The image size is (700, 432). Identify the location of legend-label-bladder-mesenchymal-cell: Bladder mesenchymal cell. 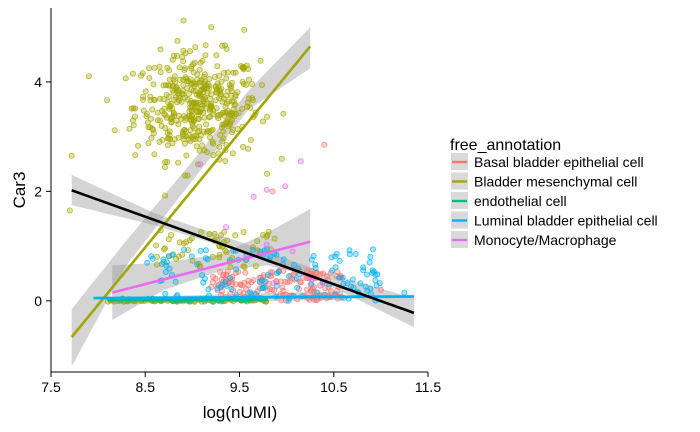
(555, 182).